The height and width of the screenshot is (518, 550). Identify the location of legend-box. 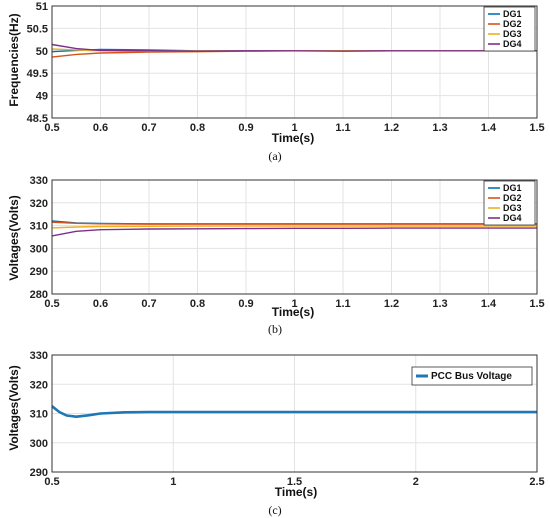
(472, 376).